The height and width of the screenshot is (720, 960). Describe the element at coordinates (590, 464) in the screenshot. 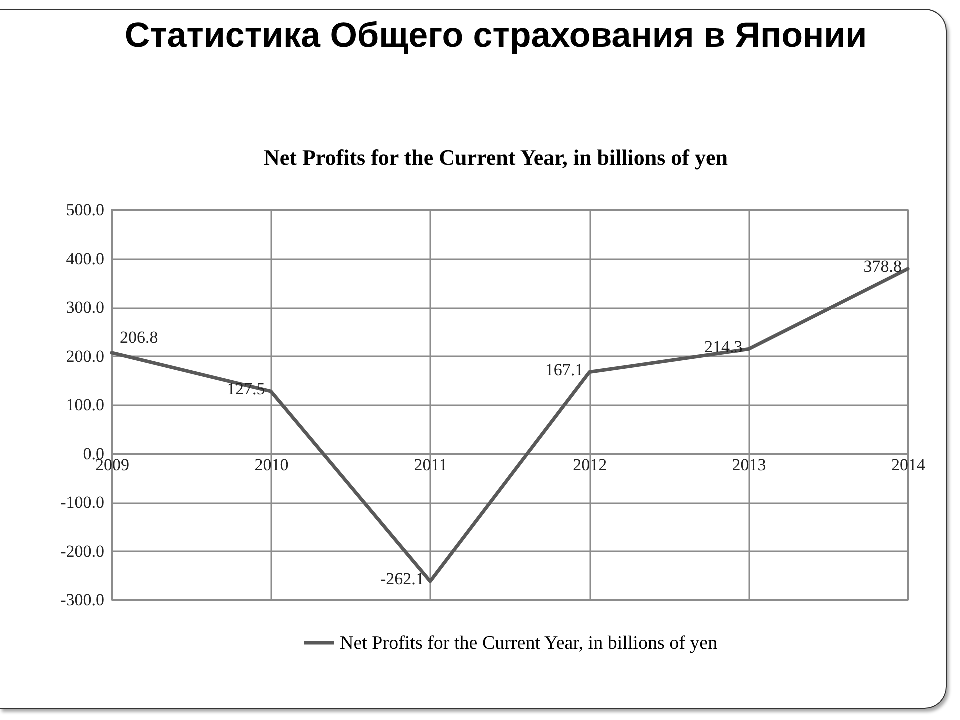

I see `x-tick-label: 2012` at that location.